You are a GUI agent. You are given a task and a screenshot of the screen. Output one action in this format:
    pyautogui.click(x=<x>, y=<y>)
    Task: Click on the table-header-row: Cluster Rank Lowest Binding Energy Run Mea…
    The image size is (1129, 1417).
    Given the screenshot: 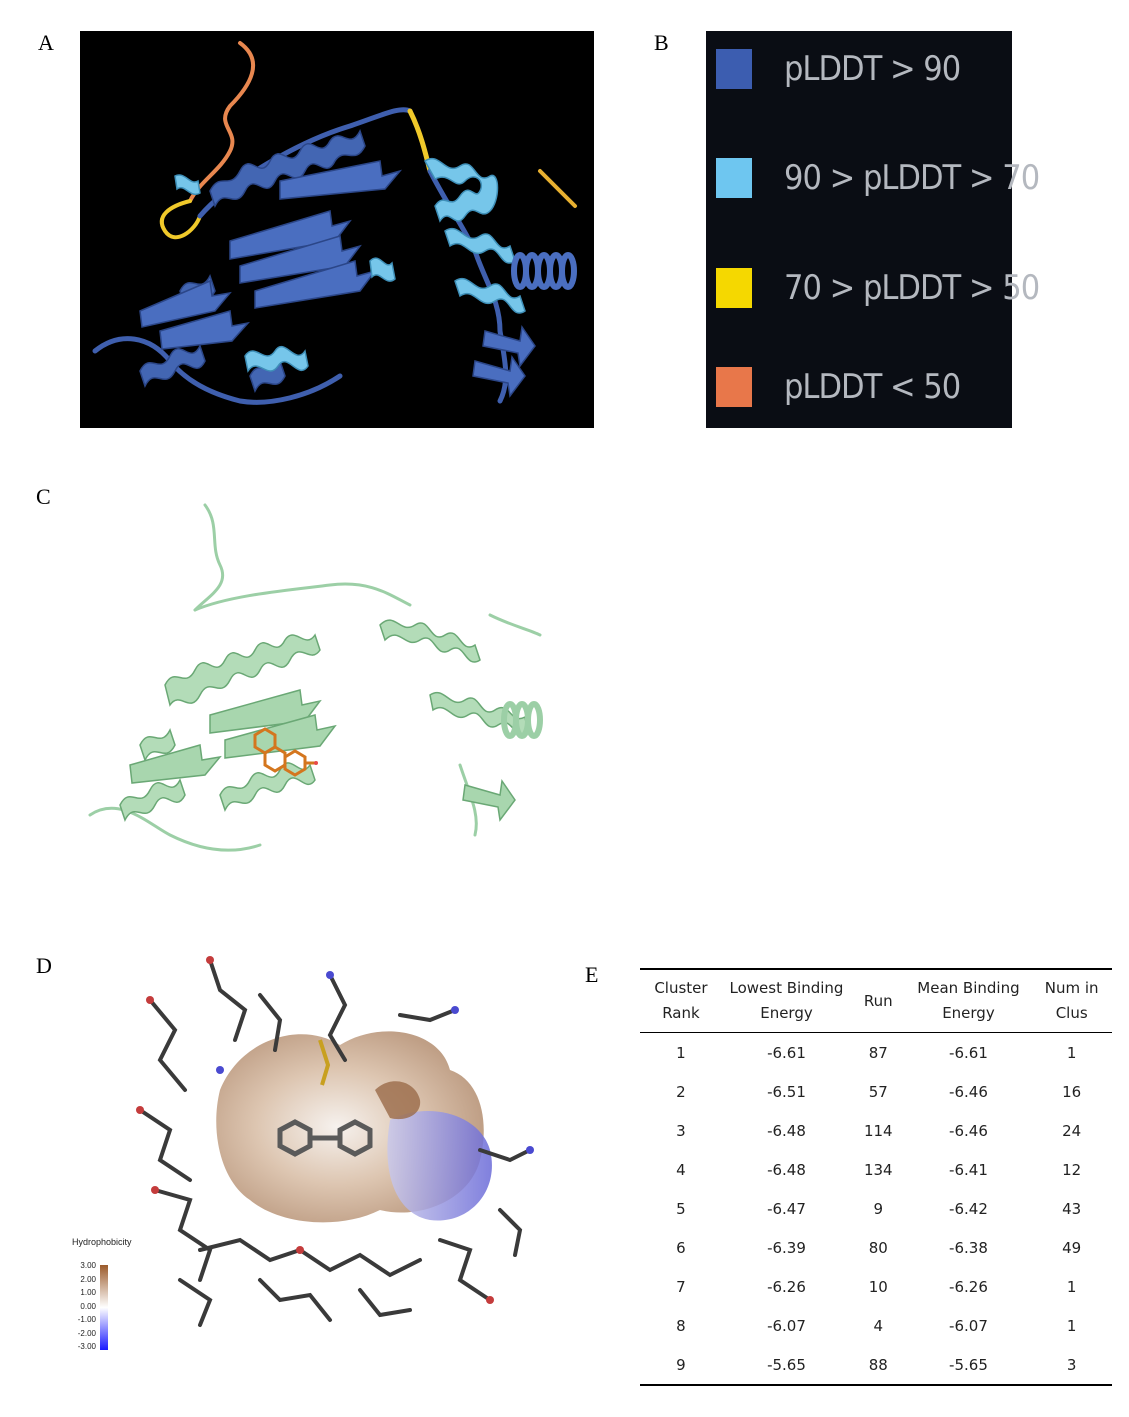 What is the action you would take?
    pyautogui.click(x=876, y=1001)
    